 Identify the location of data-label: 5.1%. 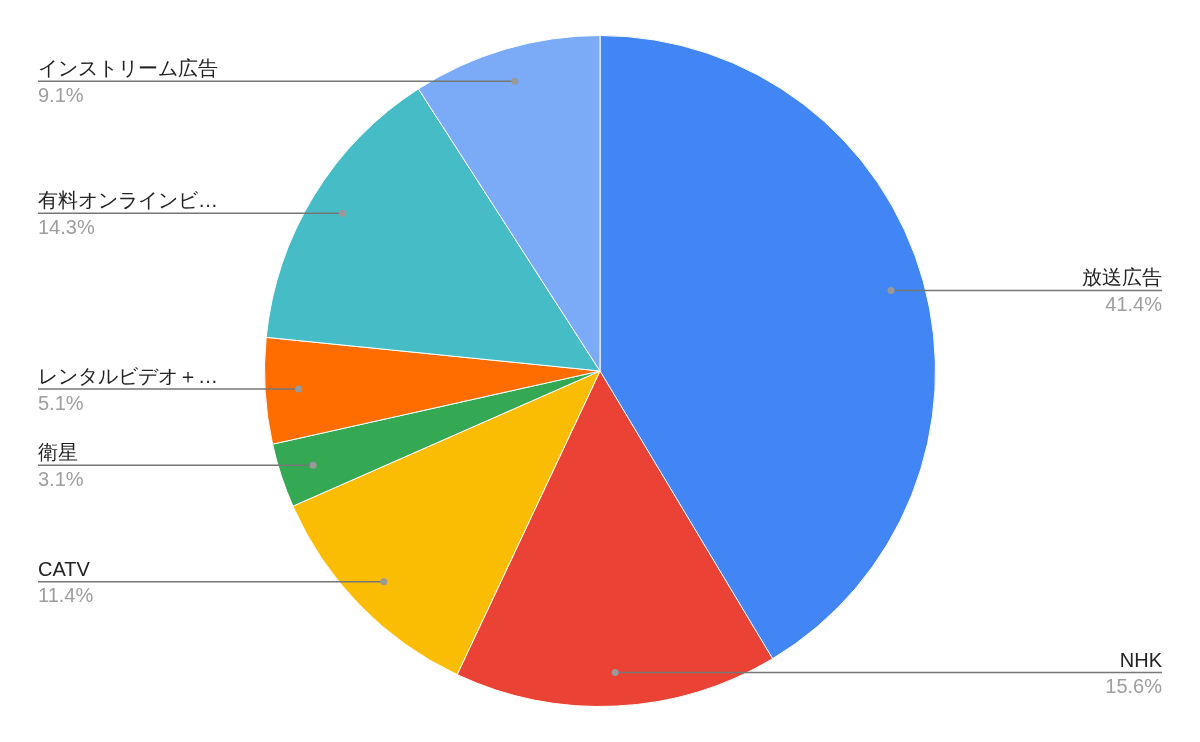
(61, 402).